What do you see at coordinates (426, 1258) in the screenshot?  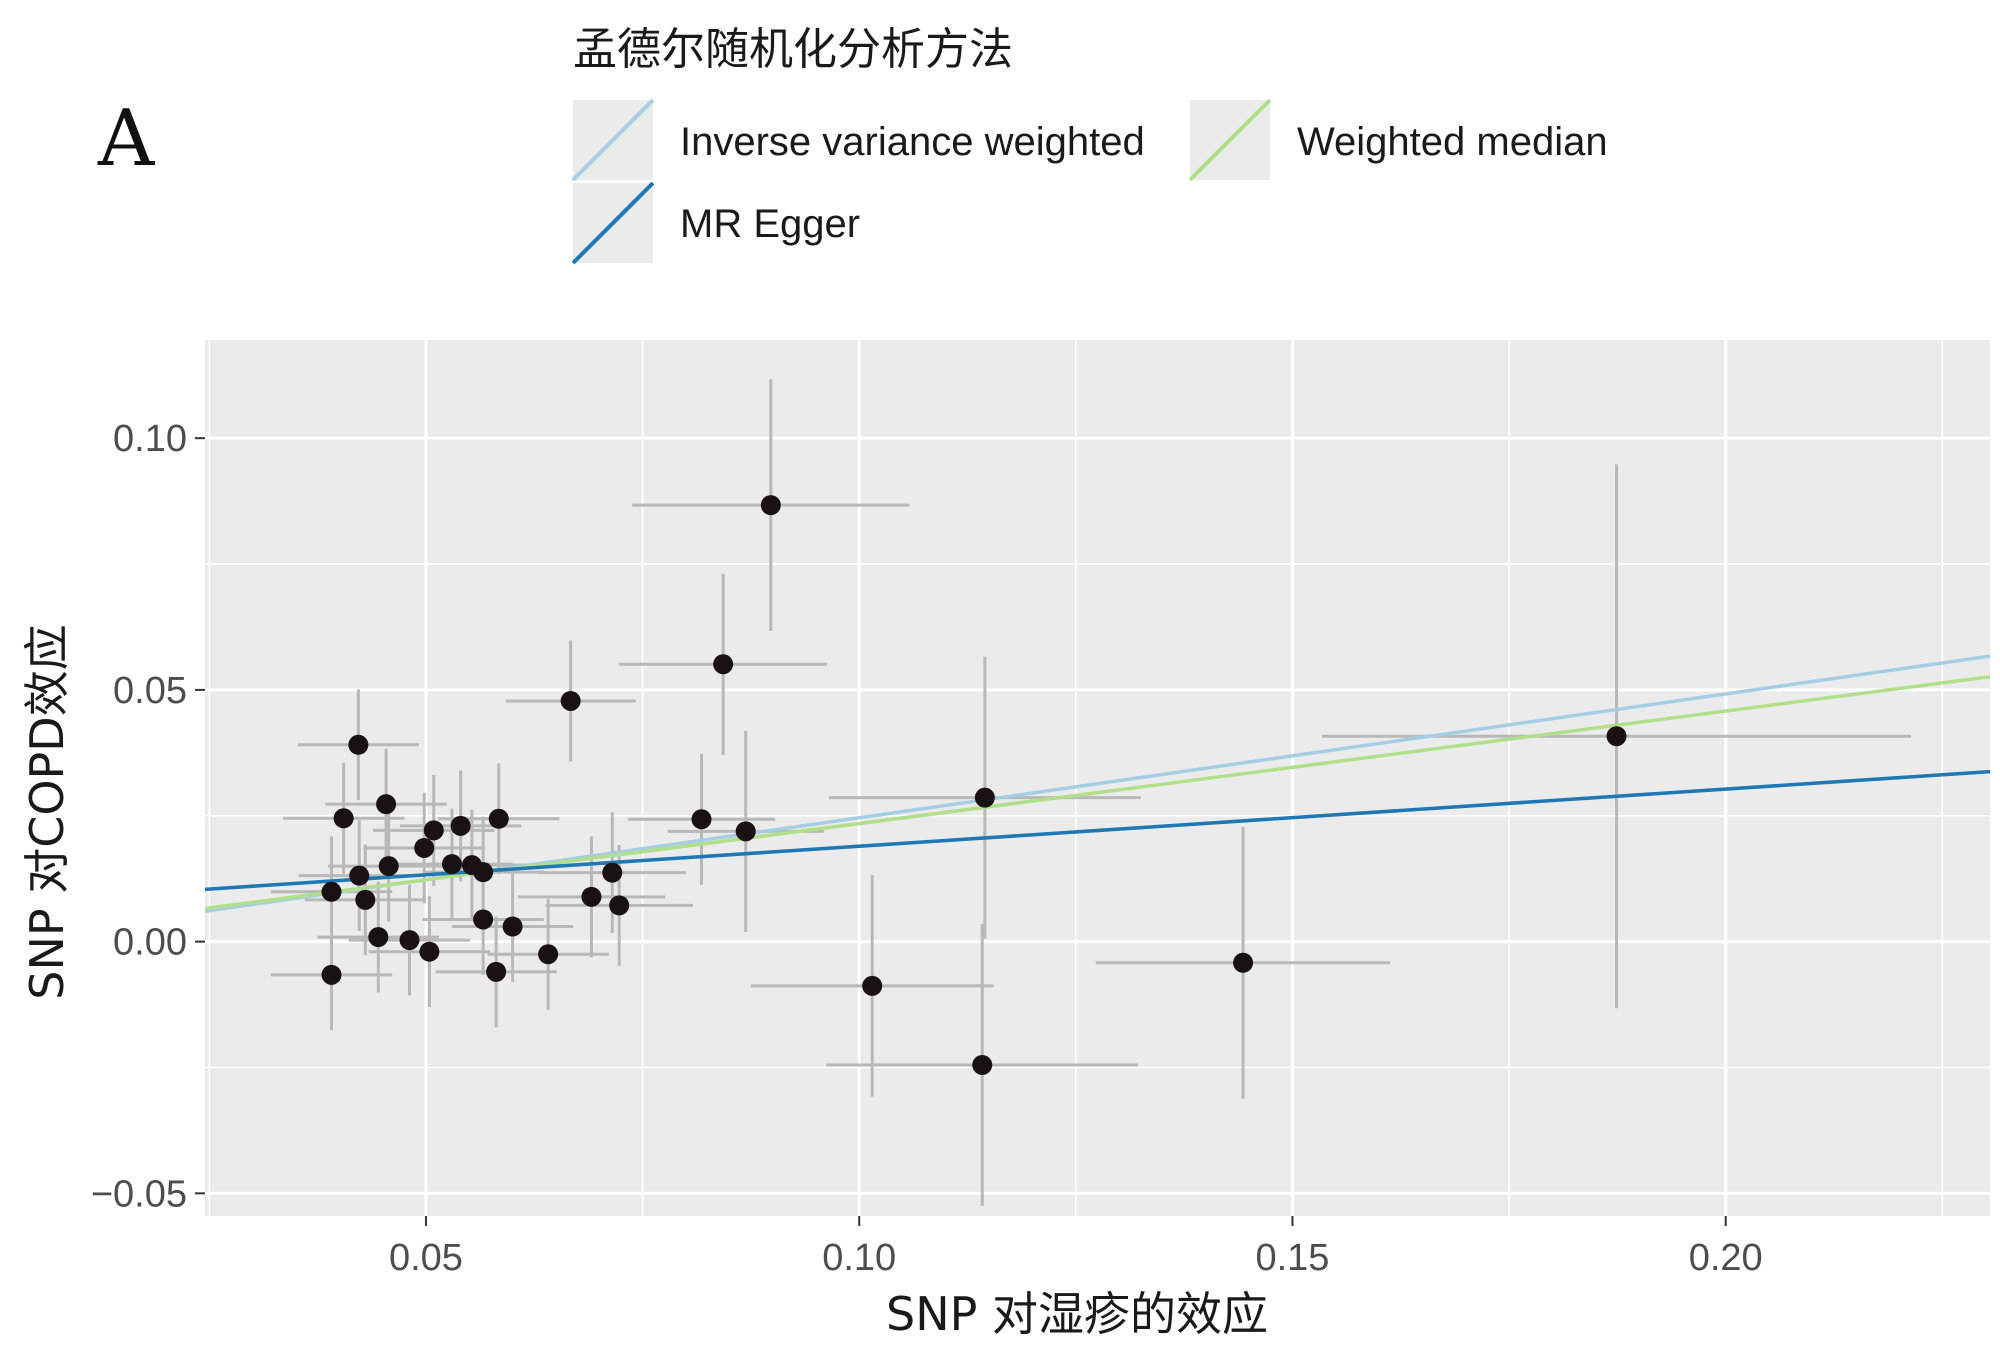 I see `x-tick-label: 0.05` at bounding box center [426, 1258].